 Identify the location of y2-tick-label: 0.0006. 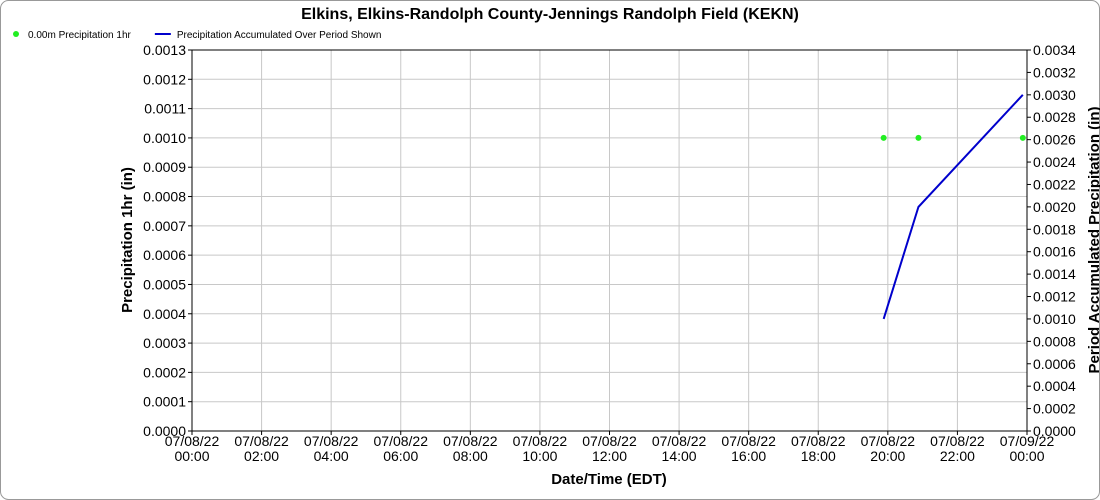
(1054, 364).